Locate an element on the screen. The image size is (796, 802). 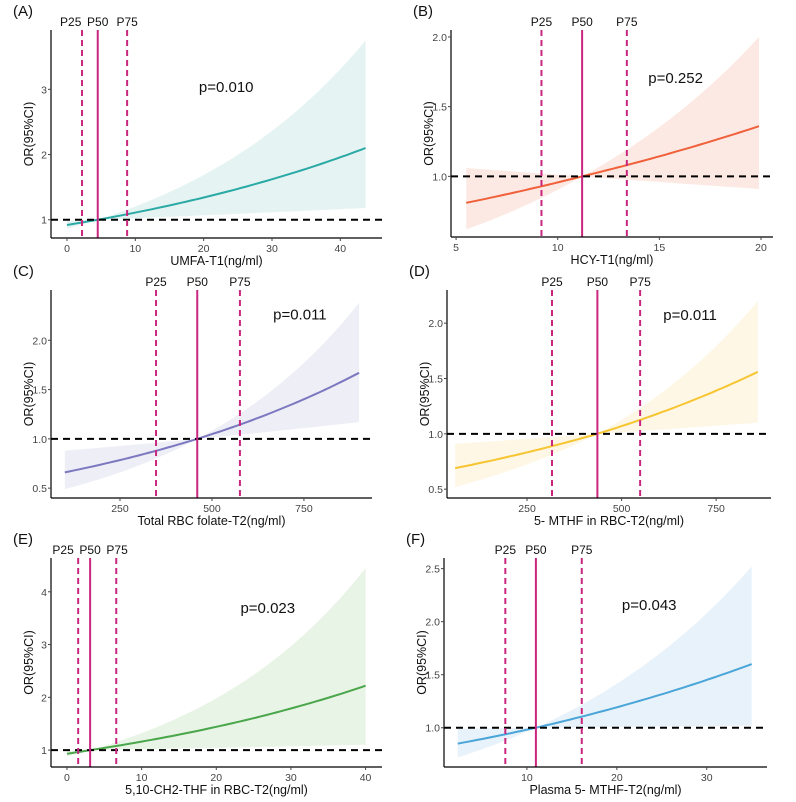
x-tick-label: 15 is located at coordinates (660, 248).